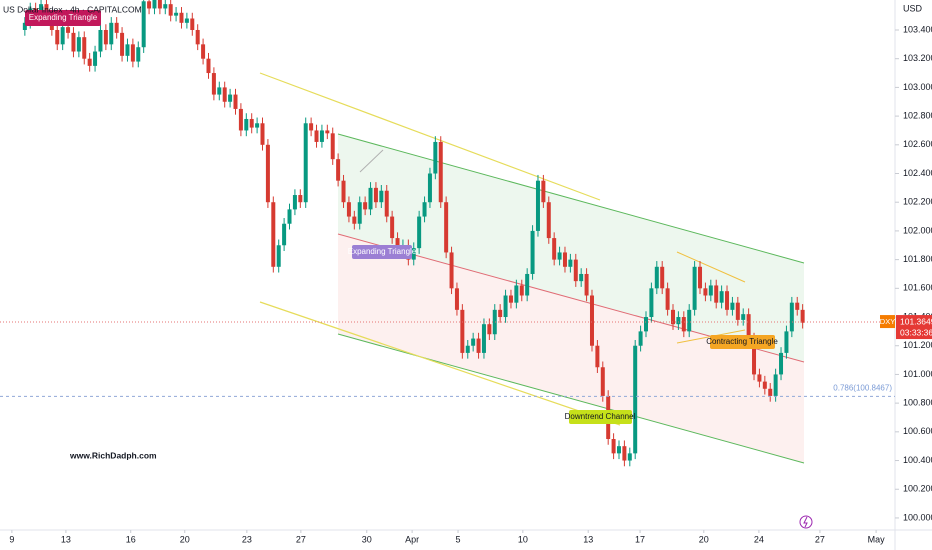  Describe the element at coordinates (887, 322) in the screenshot. I see `symbol-tag` at that location.